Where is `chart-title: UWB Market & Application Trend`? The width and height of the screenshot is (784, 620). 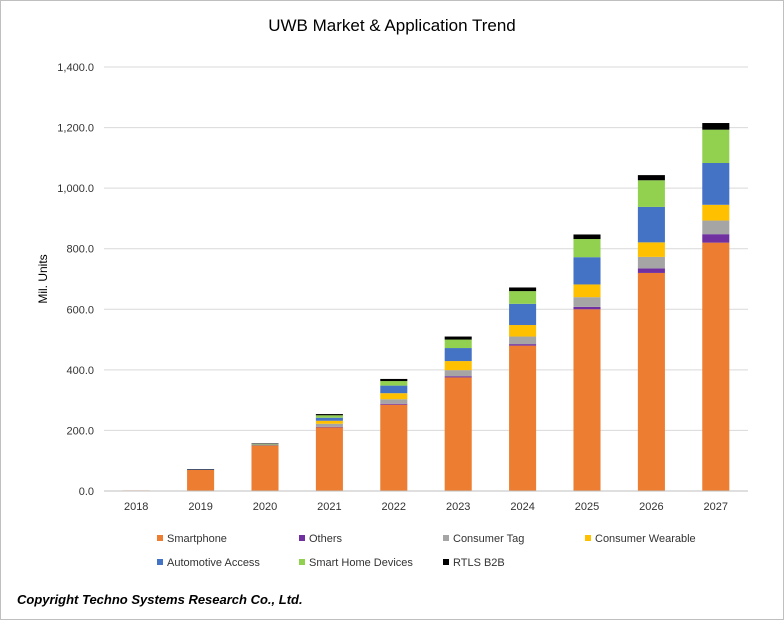 chart-title: UWB Market & Application Trend is located at coordinates (392, 25).